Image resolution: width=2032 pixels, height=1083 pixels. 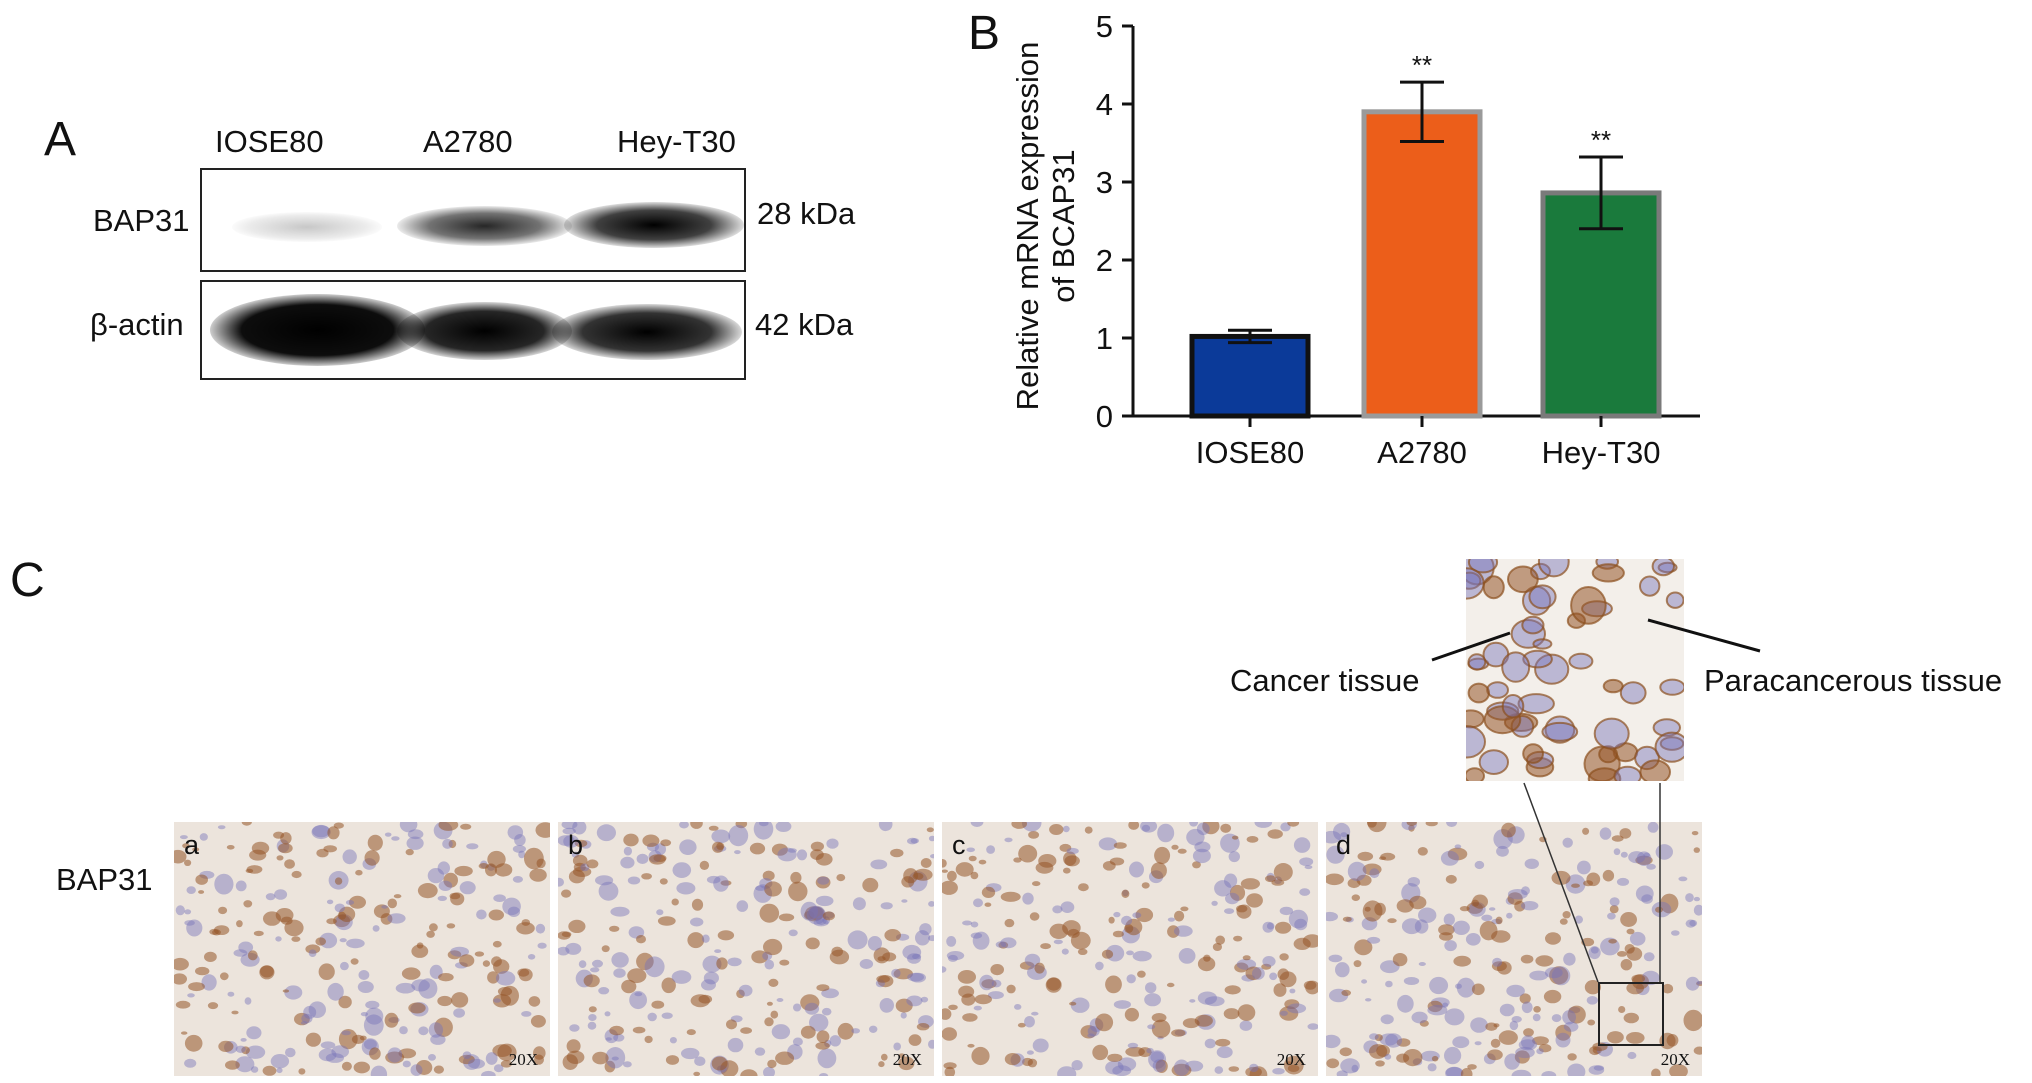 What do you see at coordinates (1291, 1059) in the screenshot?
I see `ihc-image-c-magnification: 20X` at bounding box center [1291, 1059].